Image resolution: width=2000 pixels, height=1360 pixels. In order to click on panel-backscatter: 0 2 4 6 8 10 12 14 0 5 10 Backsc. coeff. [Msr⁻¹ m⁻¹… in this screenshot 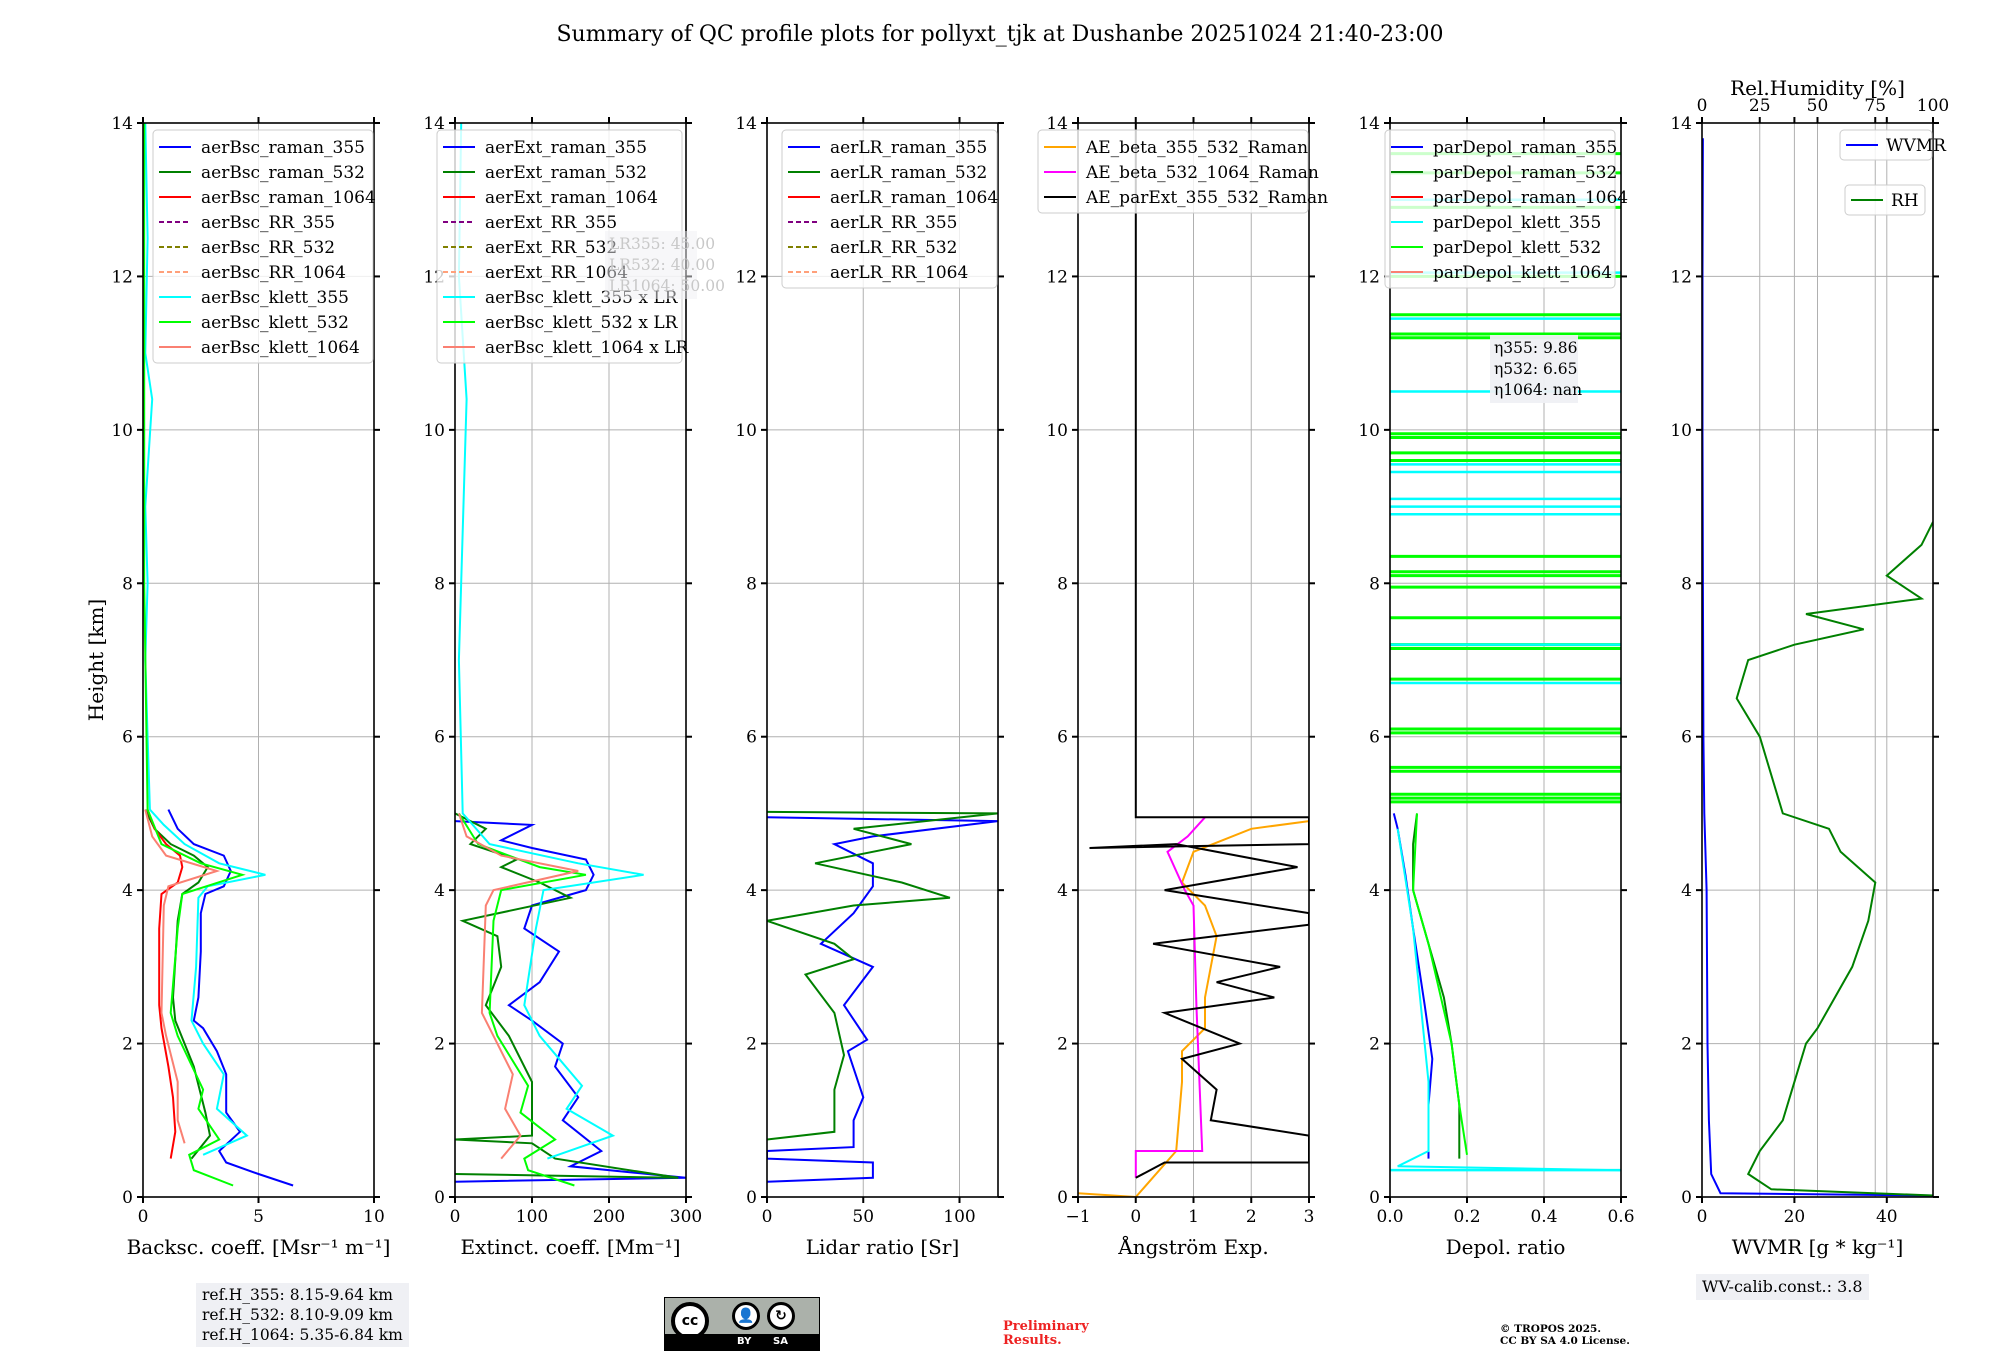, I will do `click(237, 686)`.